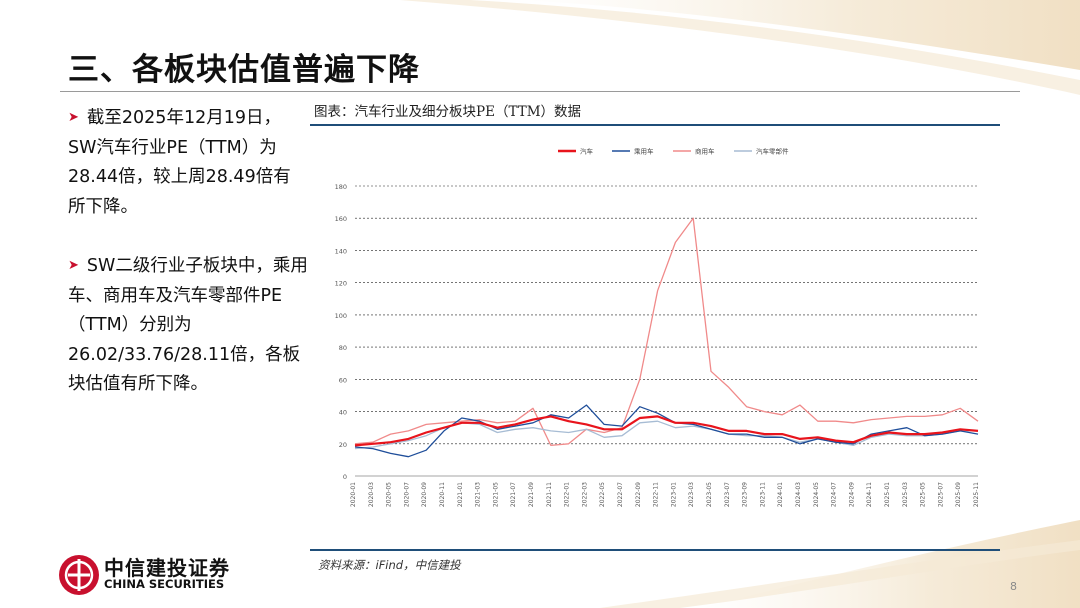  I want to click on y-tick-label: 40, so click(343, 413).